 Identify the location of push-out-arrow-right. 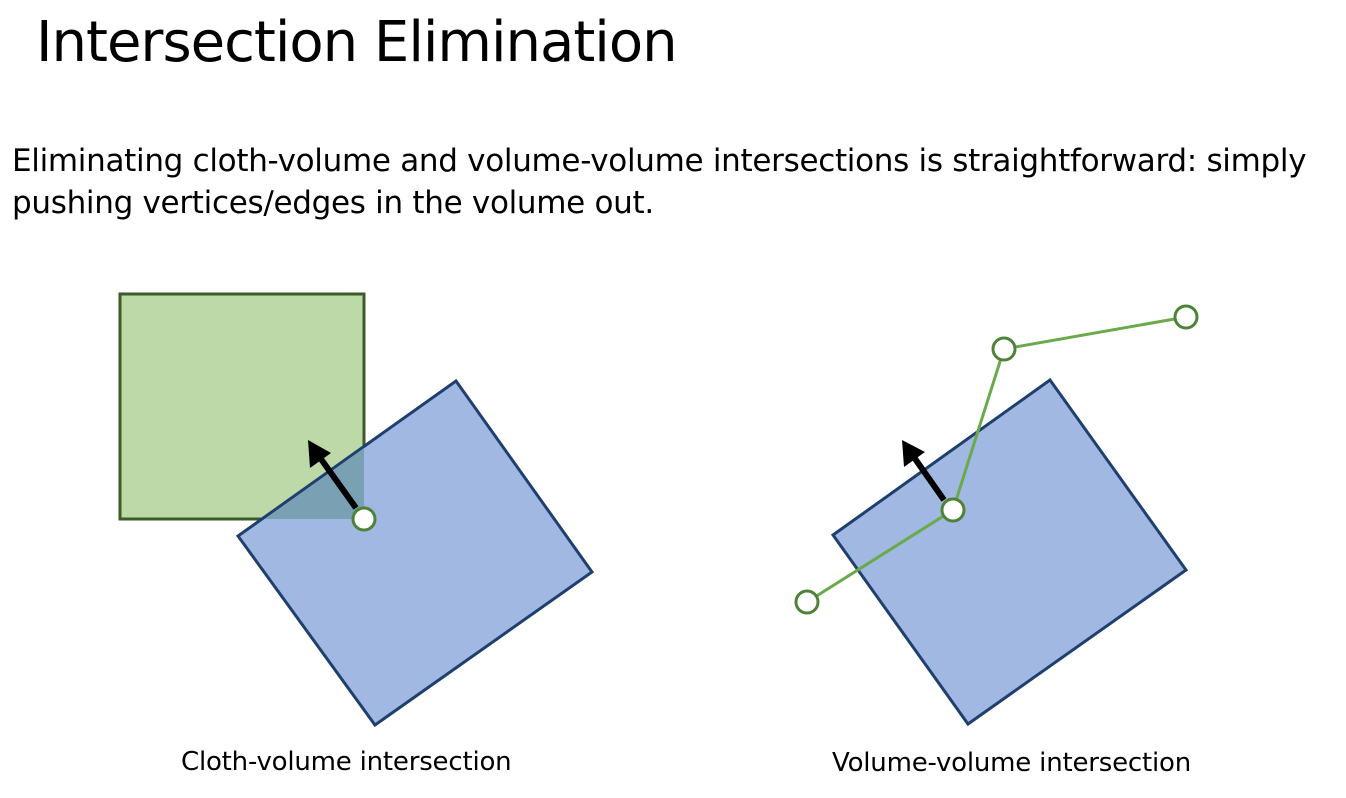
(927, 476).